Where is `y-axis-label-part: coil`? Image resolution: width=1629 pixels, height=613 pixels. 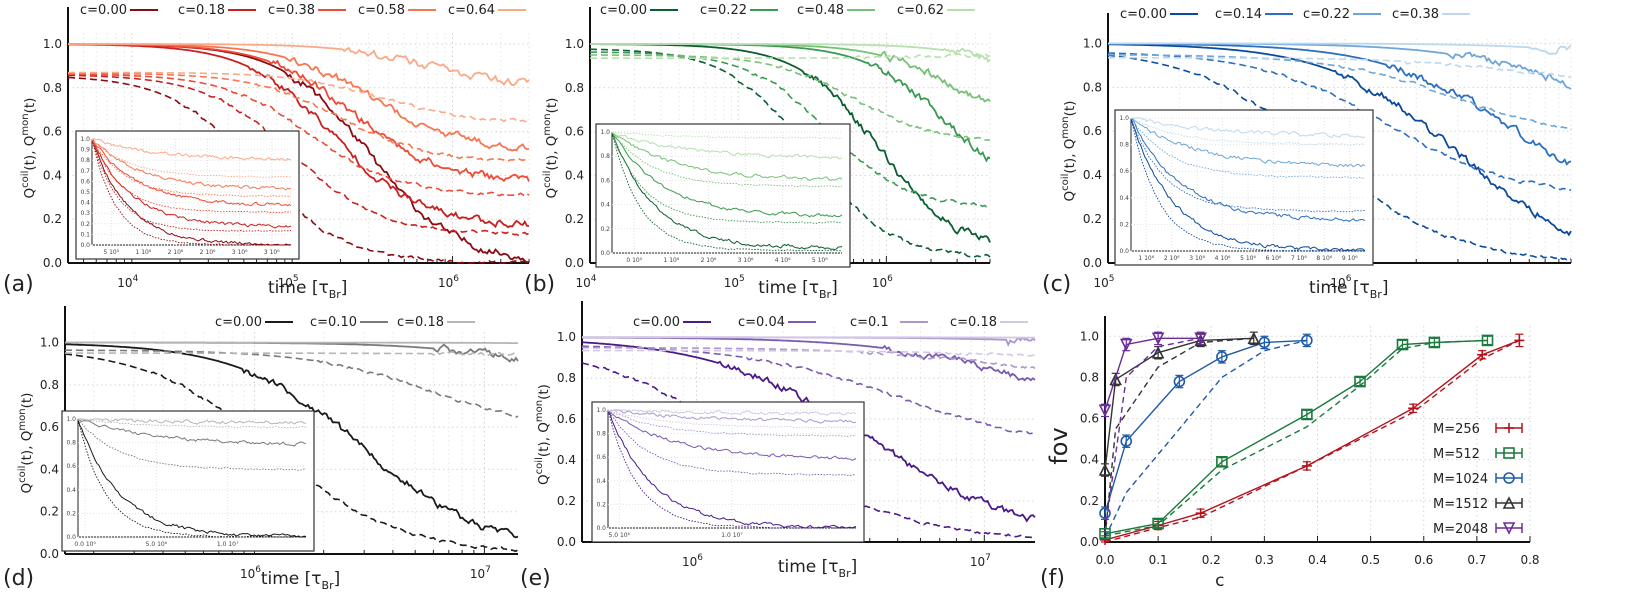 y-axis-label-part: coil is located at coordinates (539, 465).